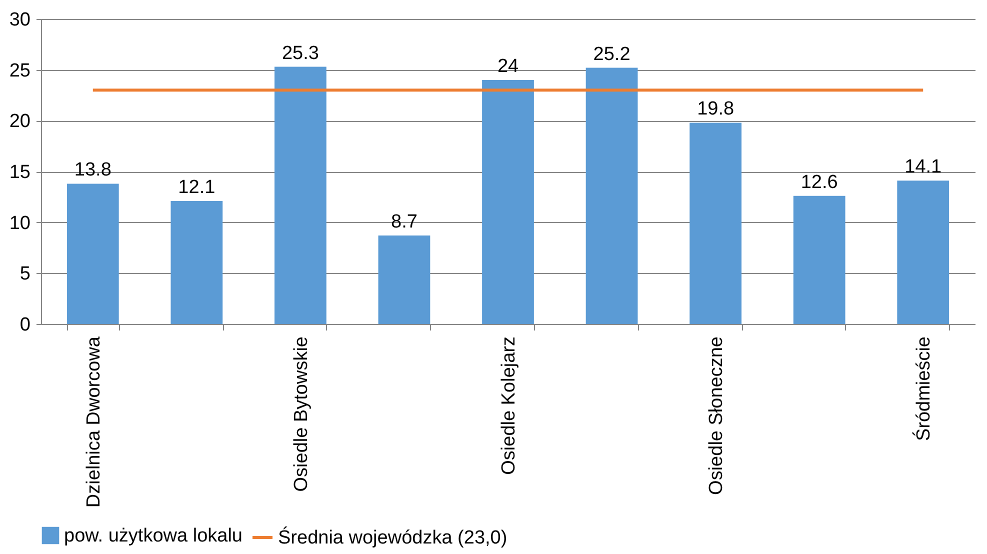 The width and height of the screenshot is (987, 554). Describe the element at coordinates (509, 405) in the screenshot. I see `x-tick-label: Osiedle Kolejarz` at that location.